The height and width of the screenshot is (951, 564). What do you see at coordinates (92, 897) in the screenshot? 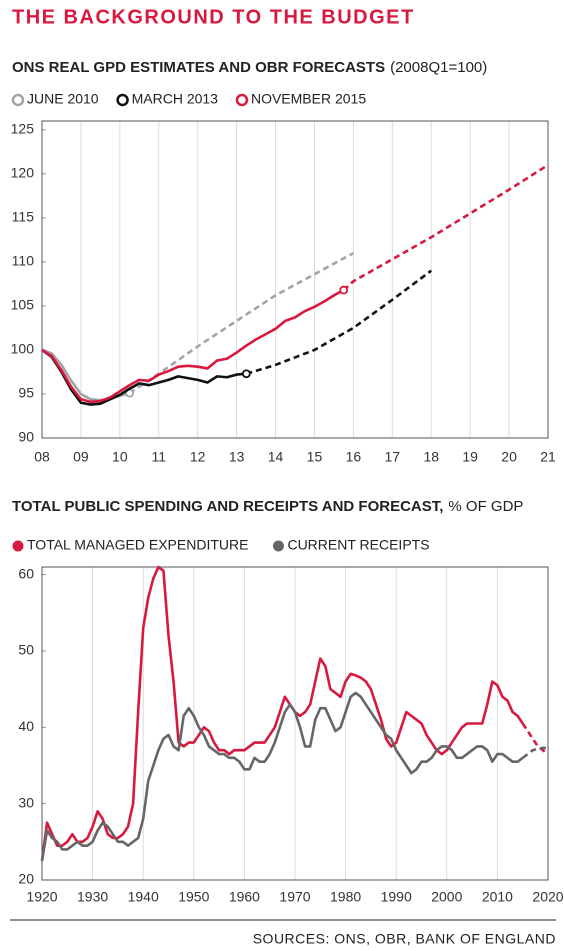
I see `x-tick-label: 1930` at bounding box center [92, 897].